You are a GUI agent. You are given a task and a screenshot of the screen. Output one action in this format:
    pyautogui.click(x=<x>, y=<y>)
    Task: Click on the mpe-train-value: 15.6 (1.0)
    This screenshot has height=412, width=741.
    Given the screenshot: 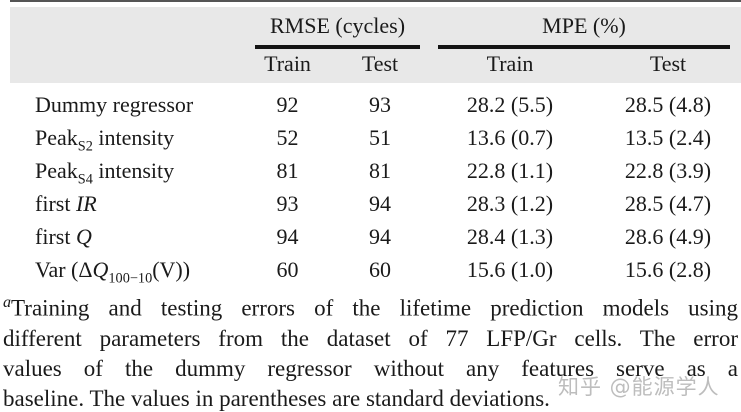 What is the action you would take?
    pyautogui.click(x=510, y=269)
    